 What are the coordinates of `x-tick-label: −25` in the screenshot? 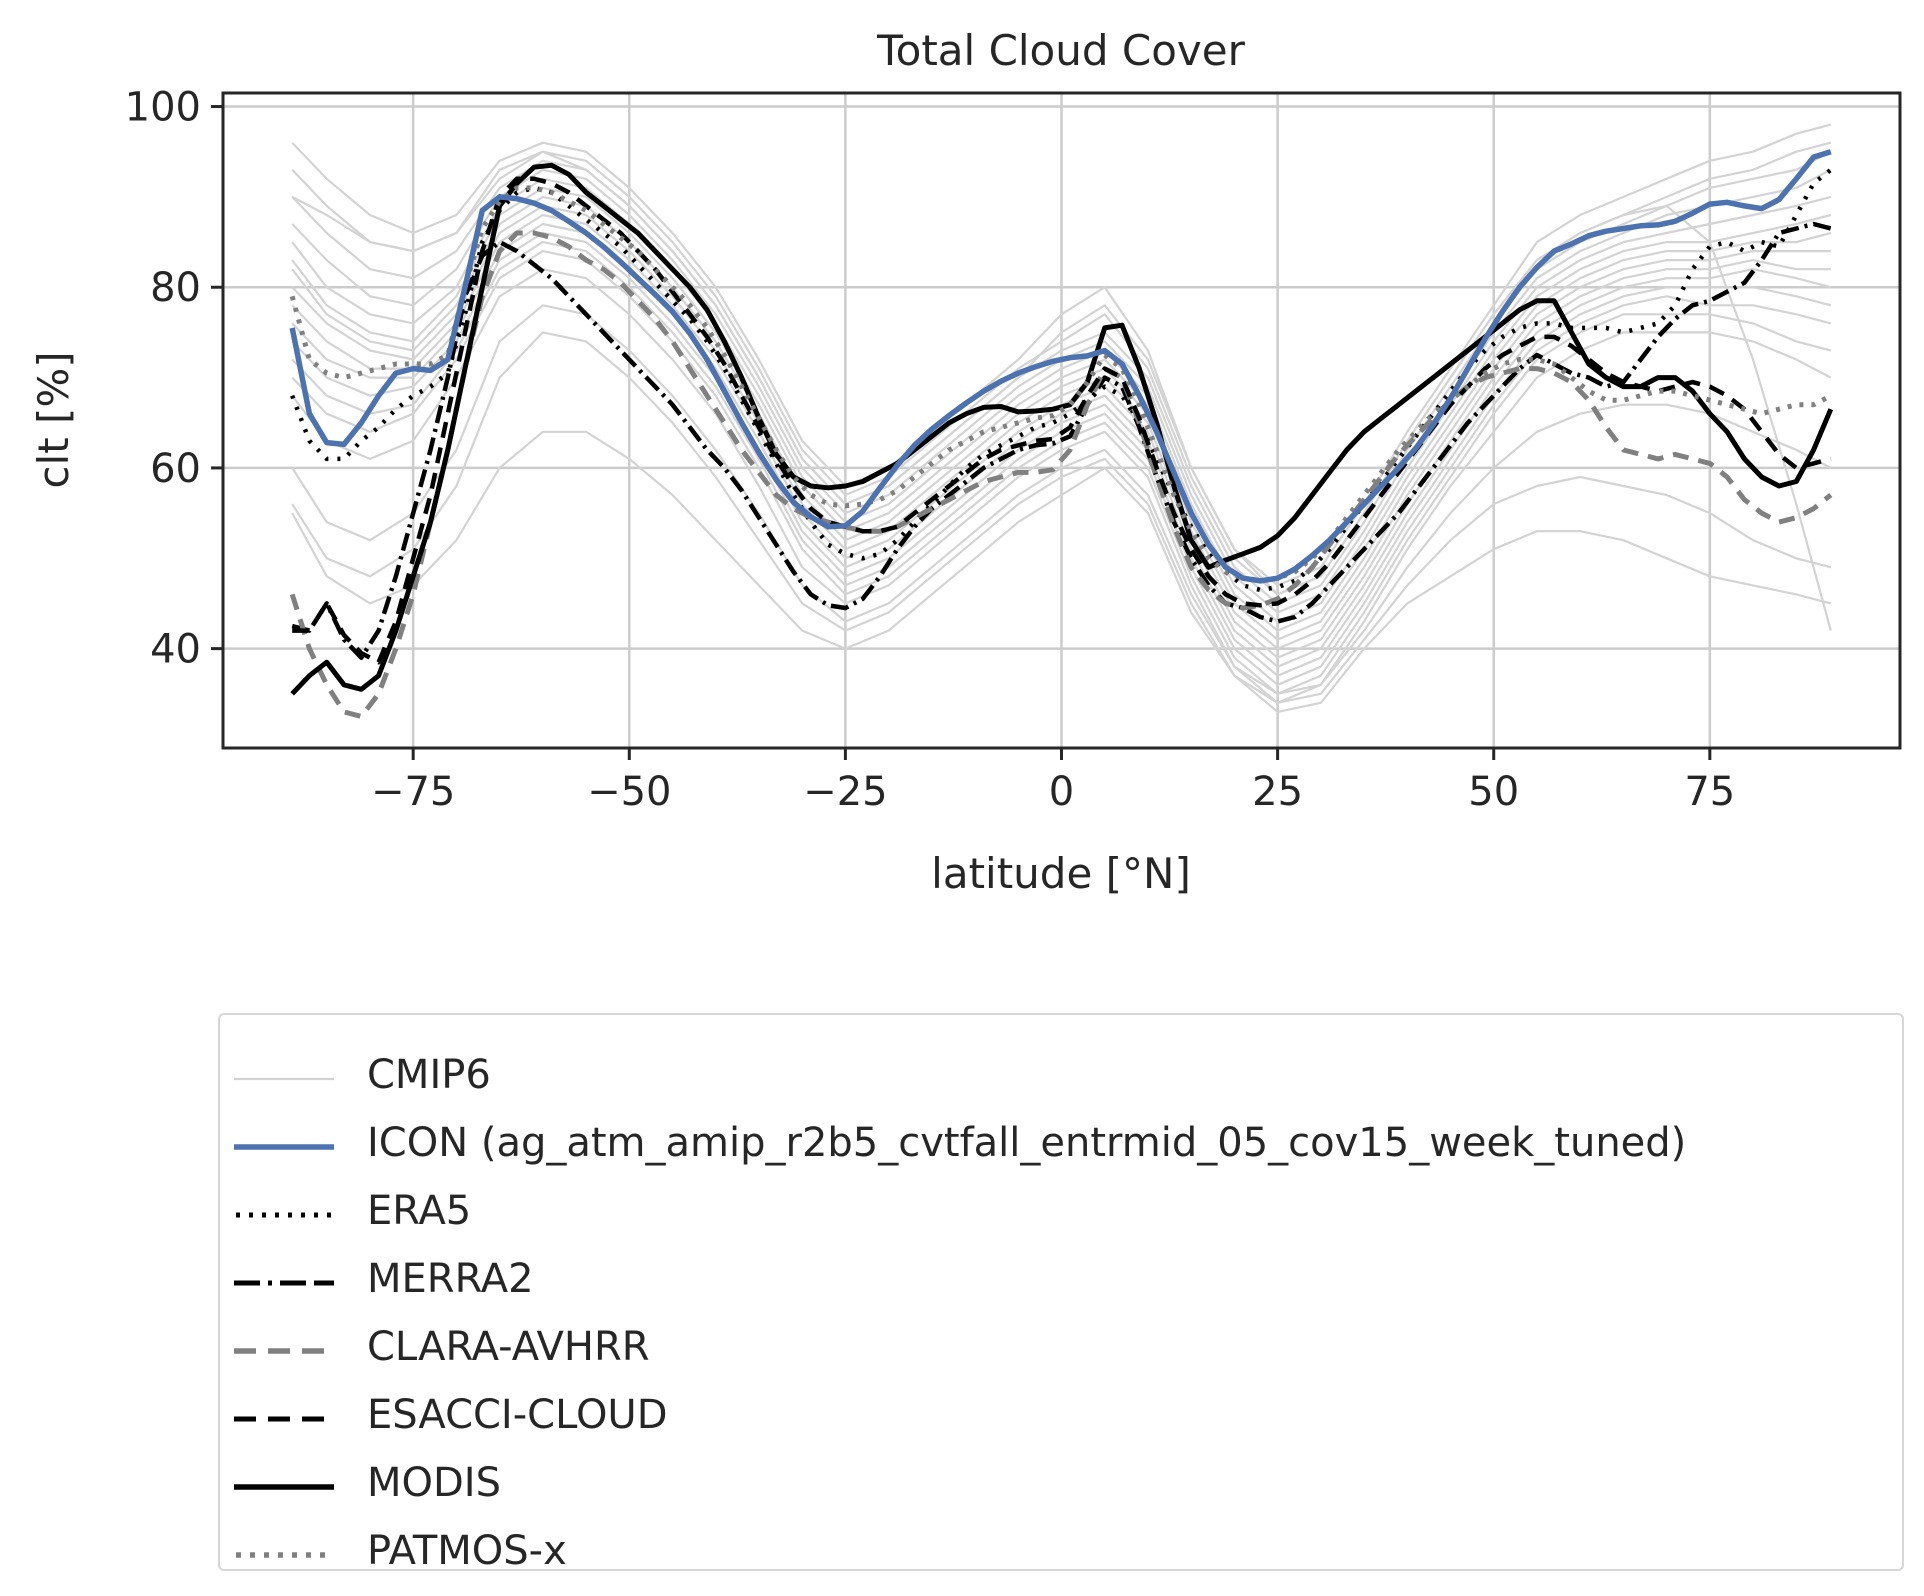 It's located at (845, 792).